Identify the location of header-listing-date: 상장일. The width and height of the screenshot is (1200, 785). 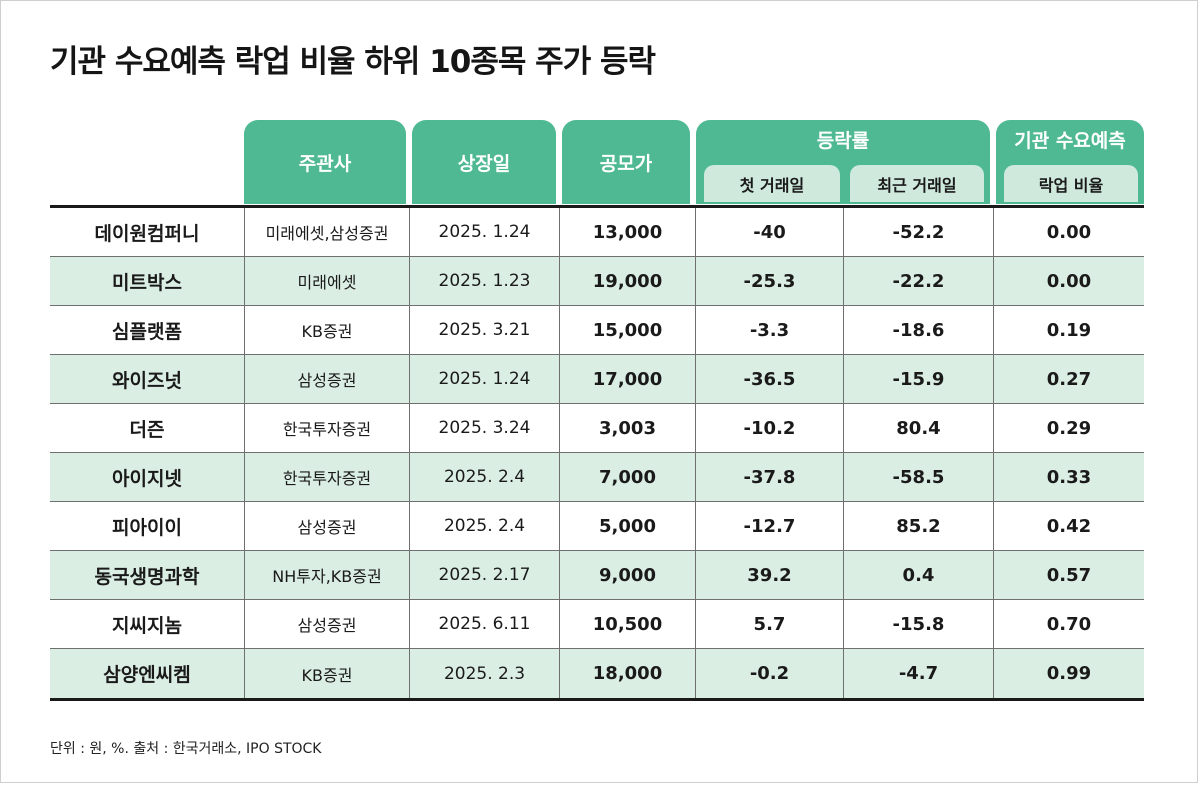
(484, 162).